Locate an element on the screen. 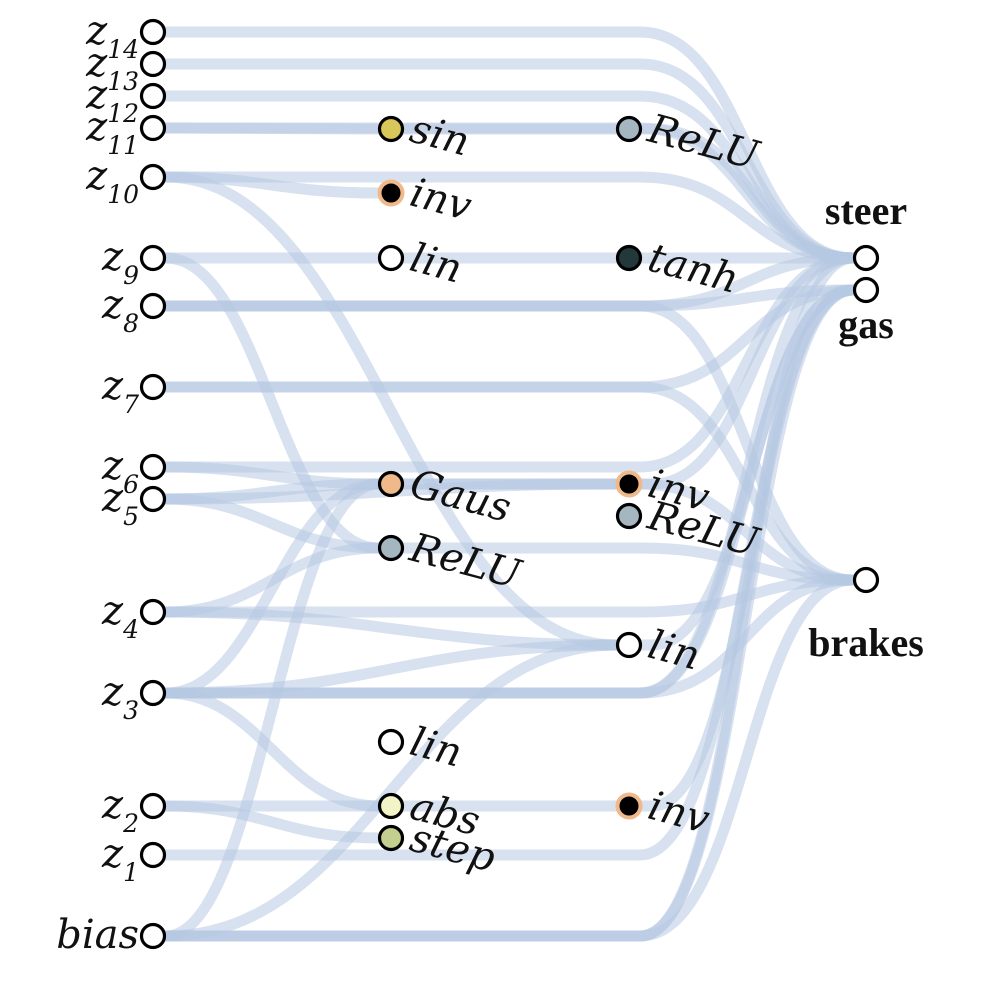 Image resolution: width=1000 pixels, height=1000 pixels. input-label-z11: z11 is located at coordinates (112, 132).